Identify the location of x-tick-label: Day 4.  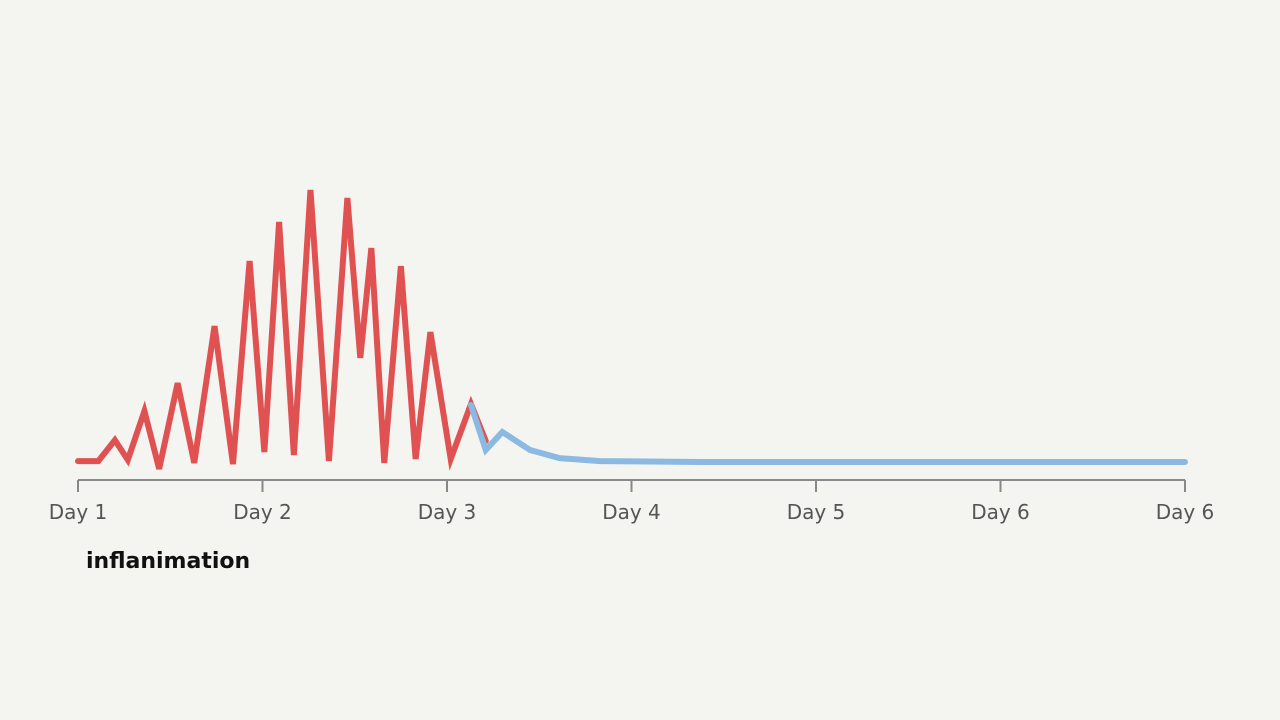
(631, 512).